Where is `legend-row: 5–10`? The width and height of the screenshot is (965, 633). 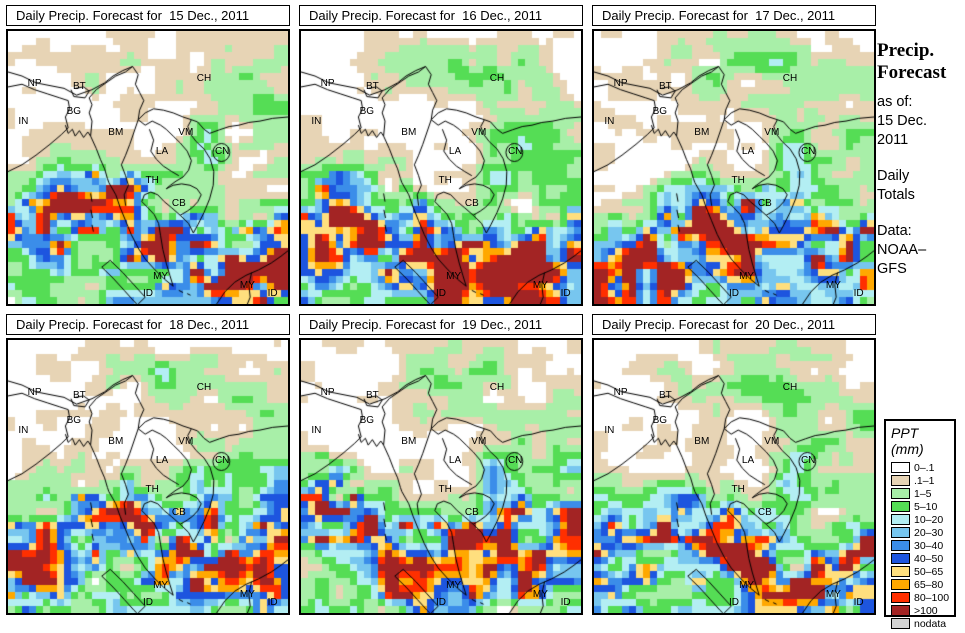 legend-row: 5–10 is located at coordinates (922, 506).